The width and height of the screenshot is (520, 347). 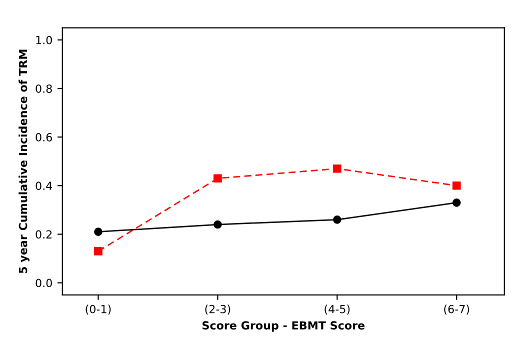 I want to click on y-tick-label: 1.0, so click(x=44, y=40).